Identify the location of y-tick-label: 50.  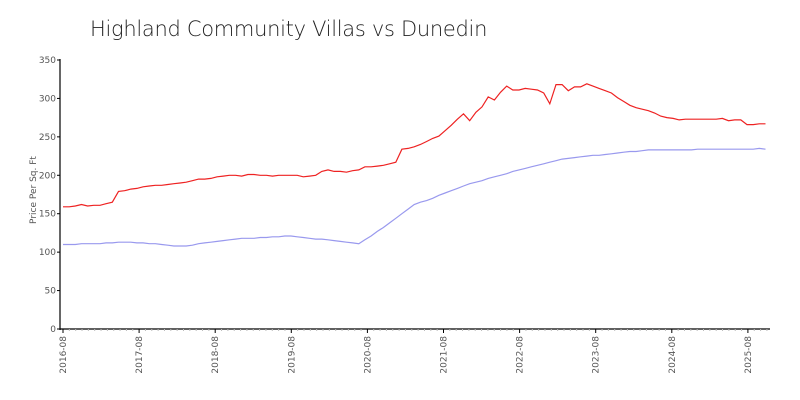
(51, 292).